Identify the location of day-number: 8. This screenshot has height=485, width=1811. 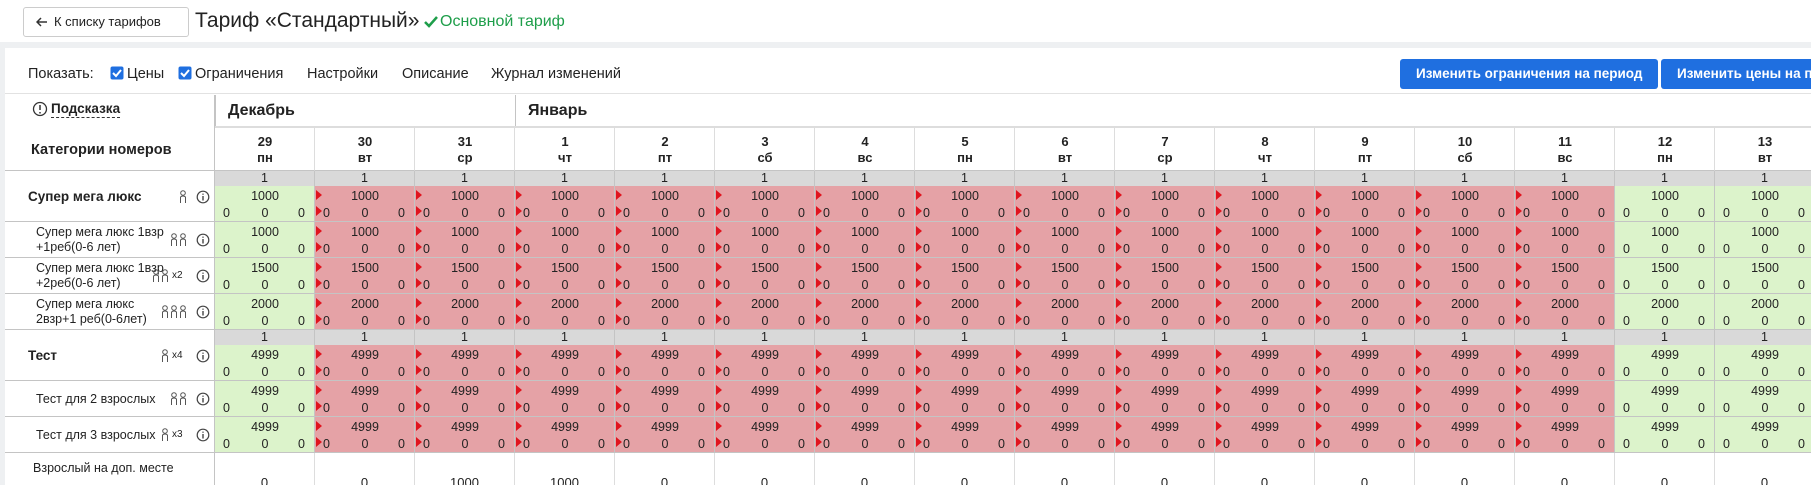
(1265, 141).